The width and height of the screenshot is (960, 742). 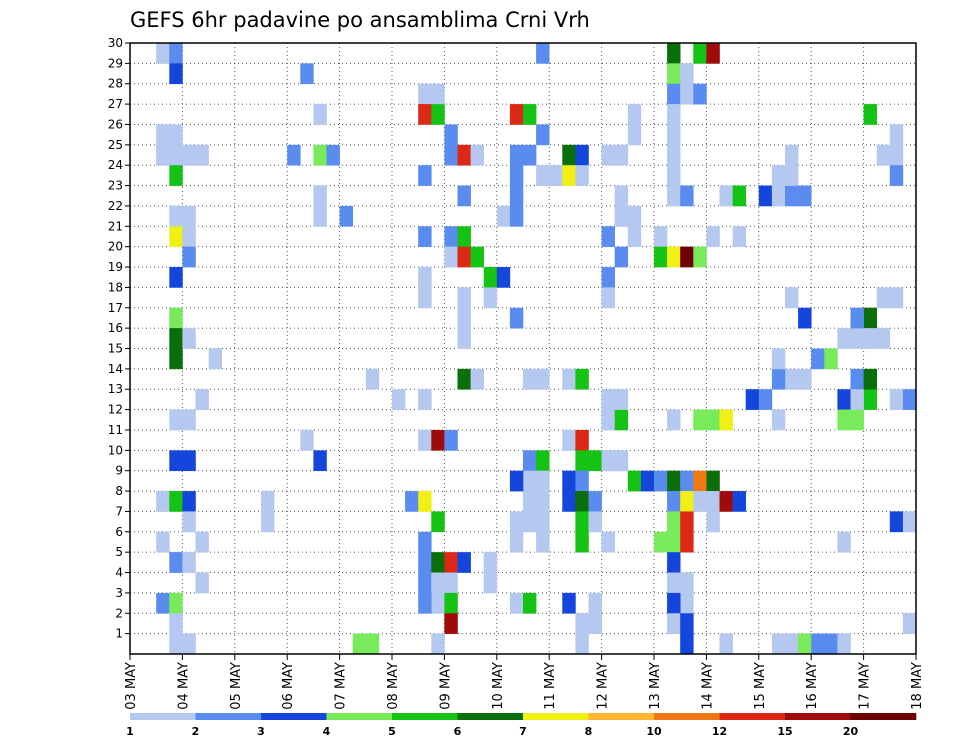 I want to click on y-tick-label: 5, so click(x=119, y=552).